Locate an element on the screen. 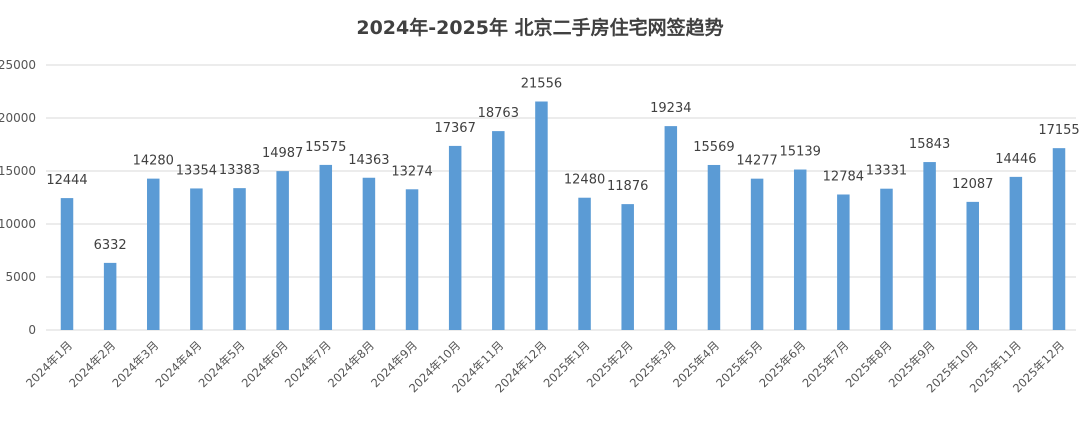 The image size is (1080, 426). bar-2025年11月 is located at coordinates (1016, 253).